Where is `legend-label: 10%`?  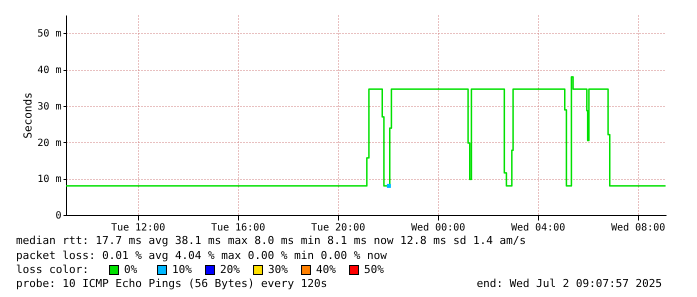 legend-label: 10% is located at coordinates (182, 269).